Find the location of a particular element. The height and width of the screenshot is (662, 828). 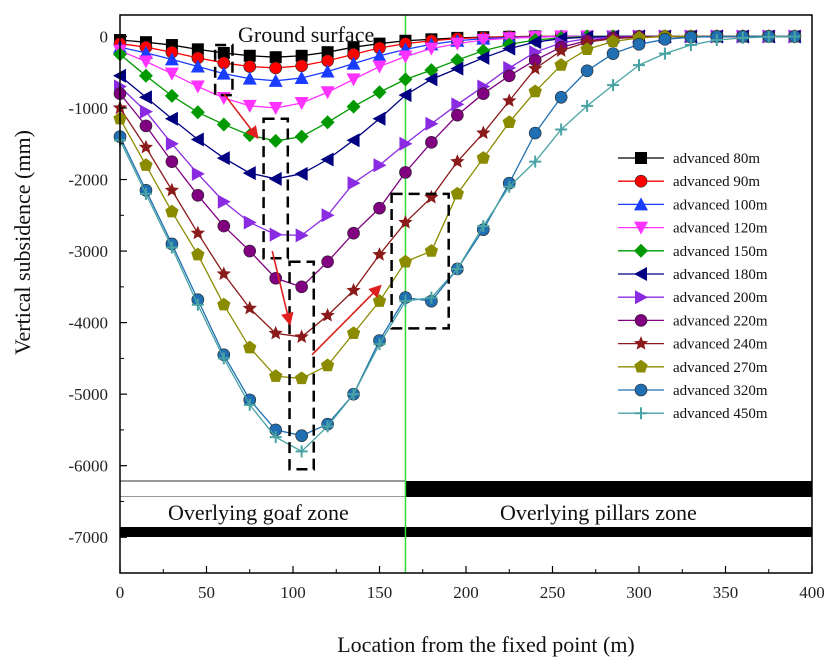

dashed-highlight-box is located at coordinates (223, 70).